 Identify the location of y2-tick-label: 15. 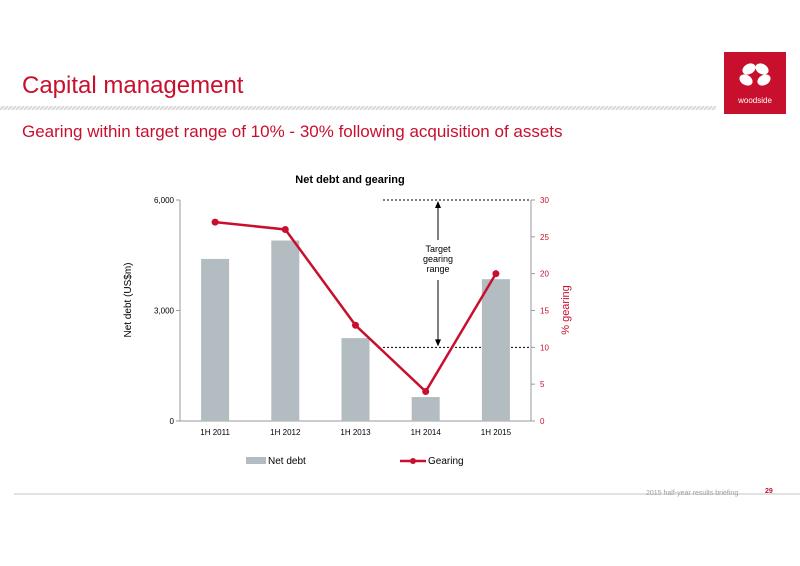
(544, 311).